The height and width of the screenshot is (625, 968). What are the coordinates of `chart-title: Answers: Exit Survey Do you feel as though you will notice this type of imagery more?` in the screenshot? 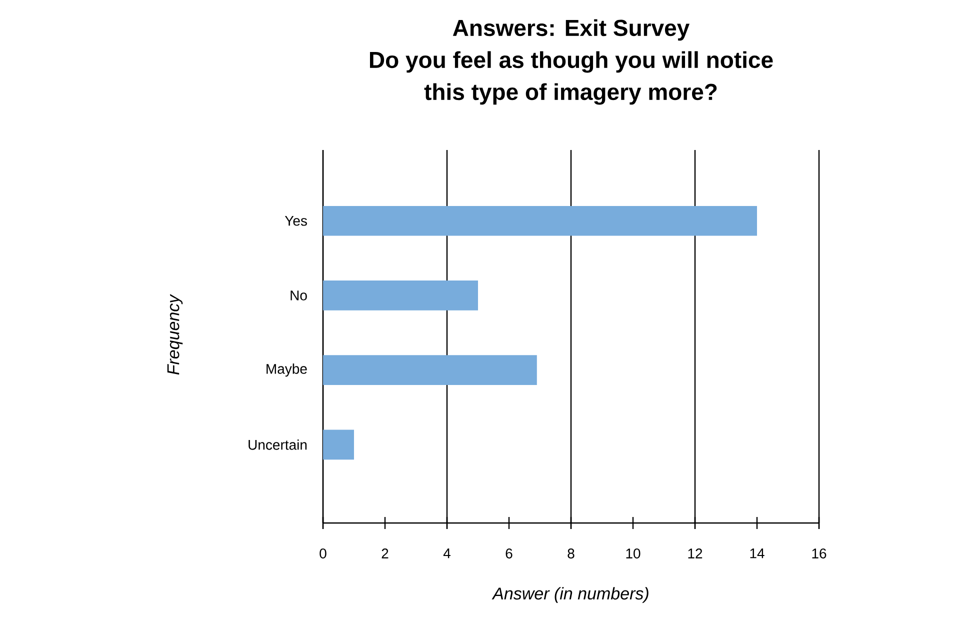 It's located at (571, 62).